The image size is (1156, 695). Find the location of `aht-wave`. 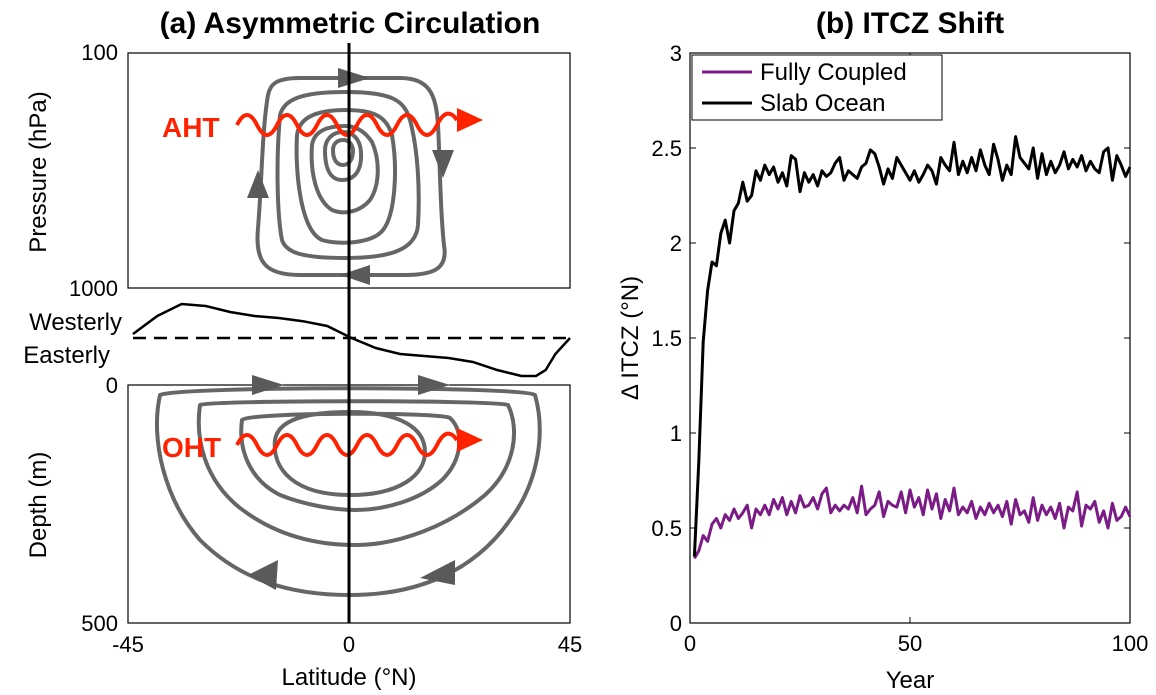

aht-wave is located at coordinates (347, 124).